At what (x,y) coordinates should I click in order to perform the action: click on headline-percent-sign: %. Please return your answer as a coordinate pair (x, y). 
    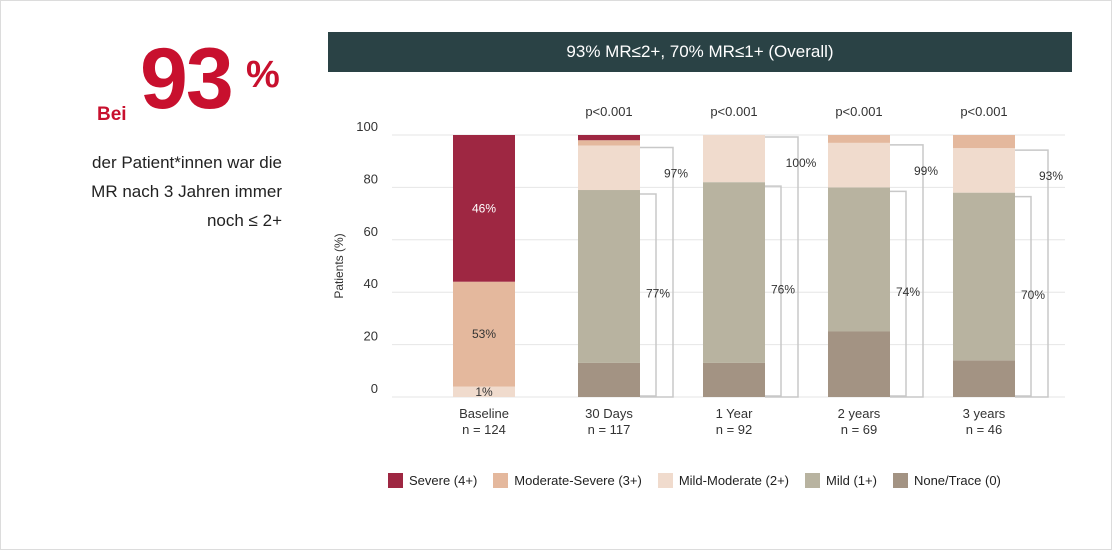
    Looking at the image, I should click on (263, 75).